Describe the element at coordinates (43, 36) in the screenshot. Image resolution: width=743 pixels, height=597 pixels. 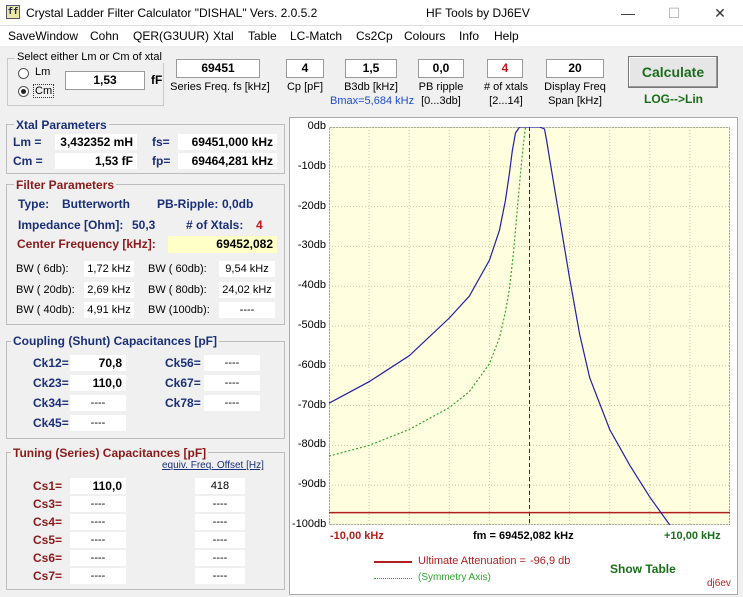
I see `menu-savewindow: SaveWindow` at that location.